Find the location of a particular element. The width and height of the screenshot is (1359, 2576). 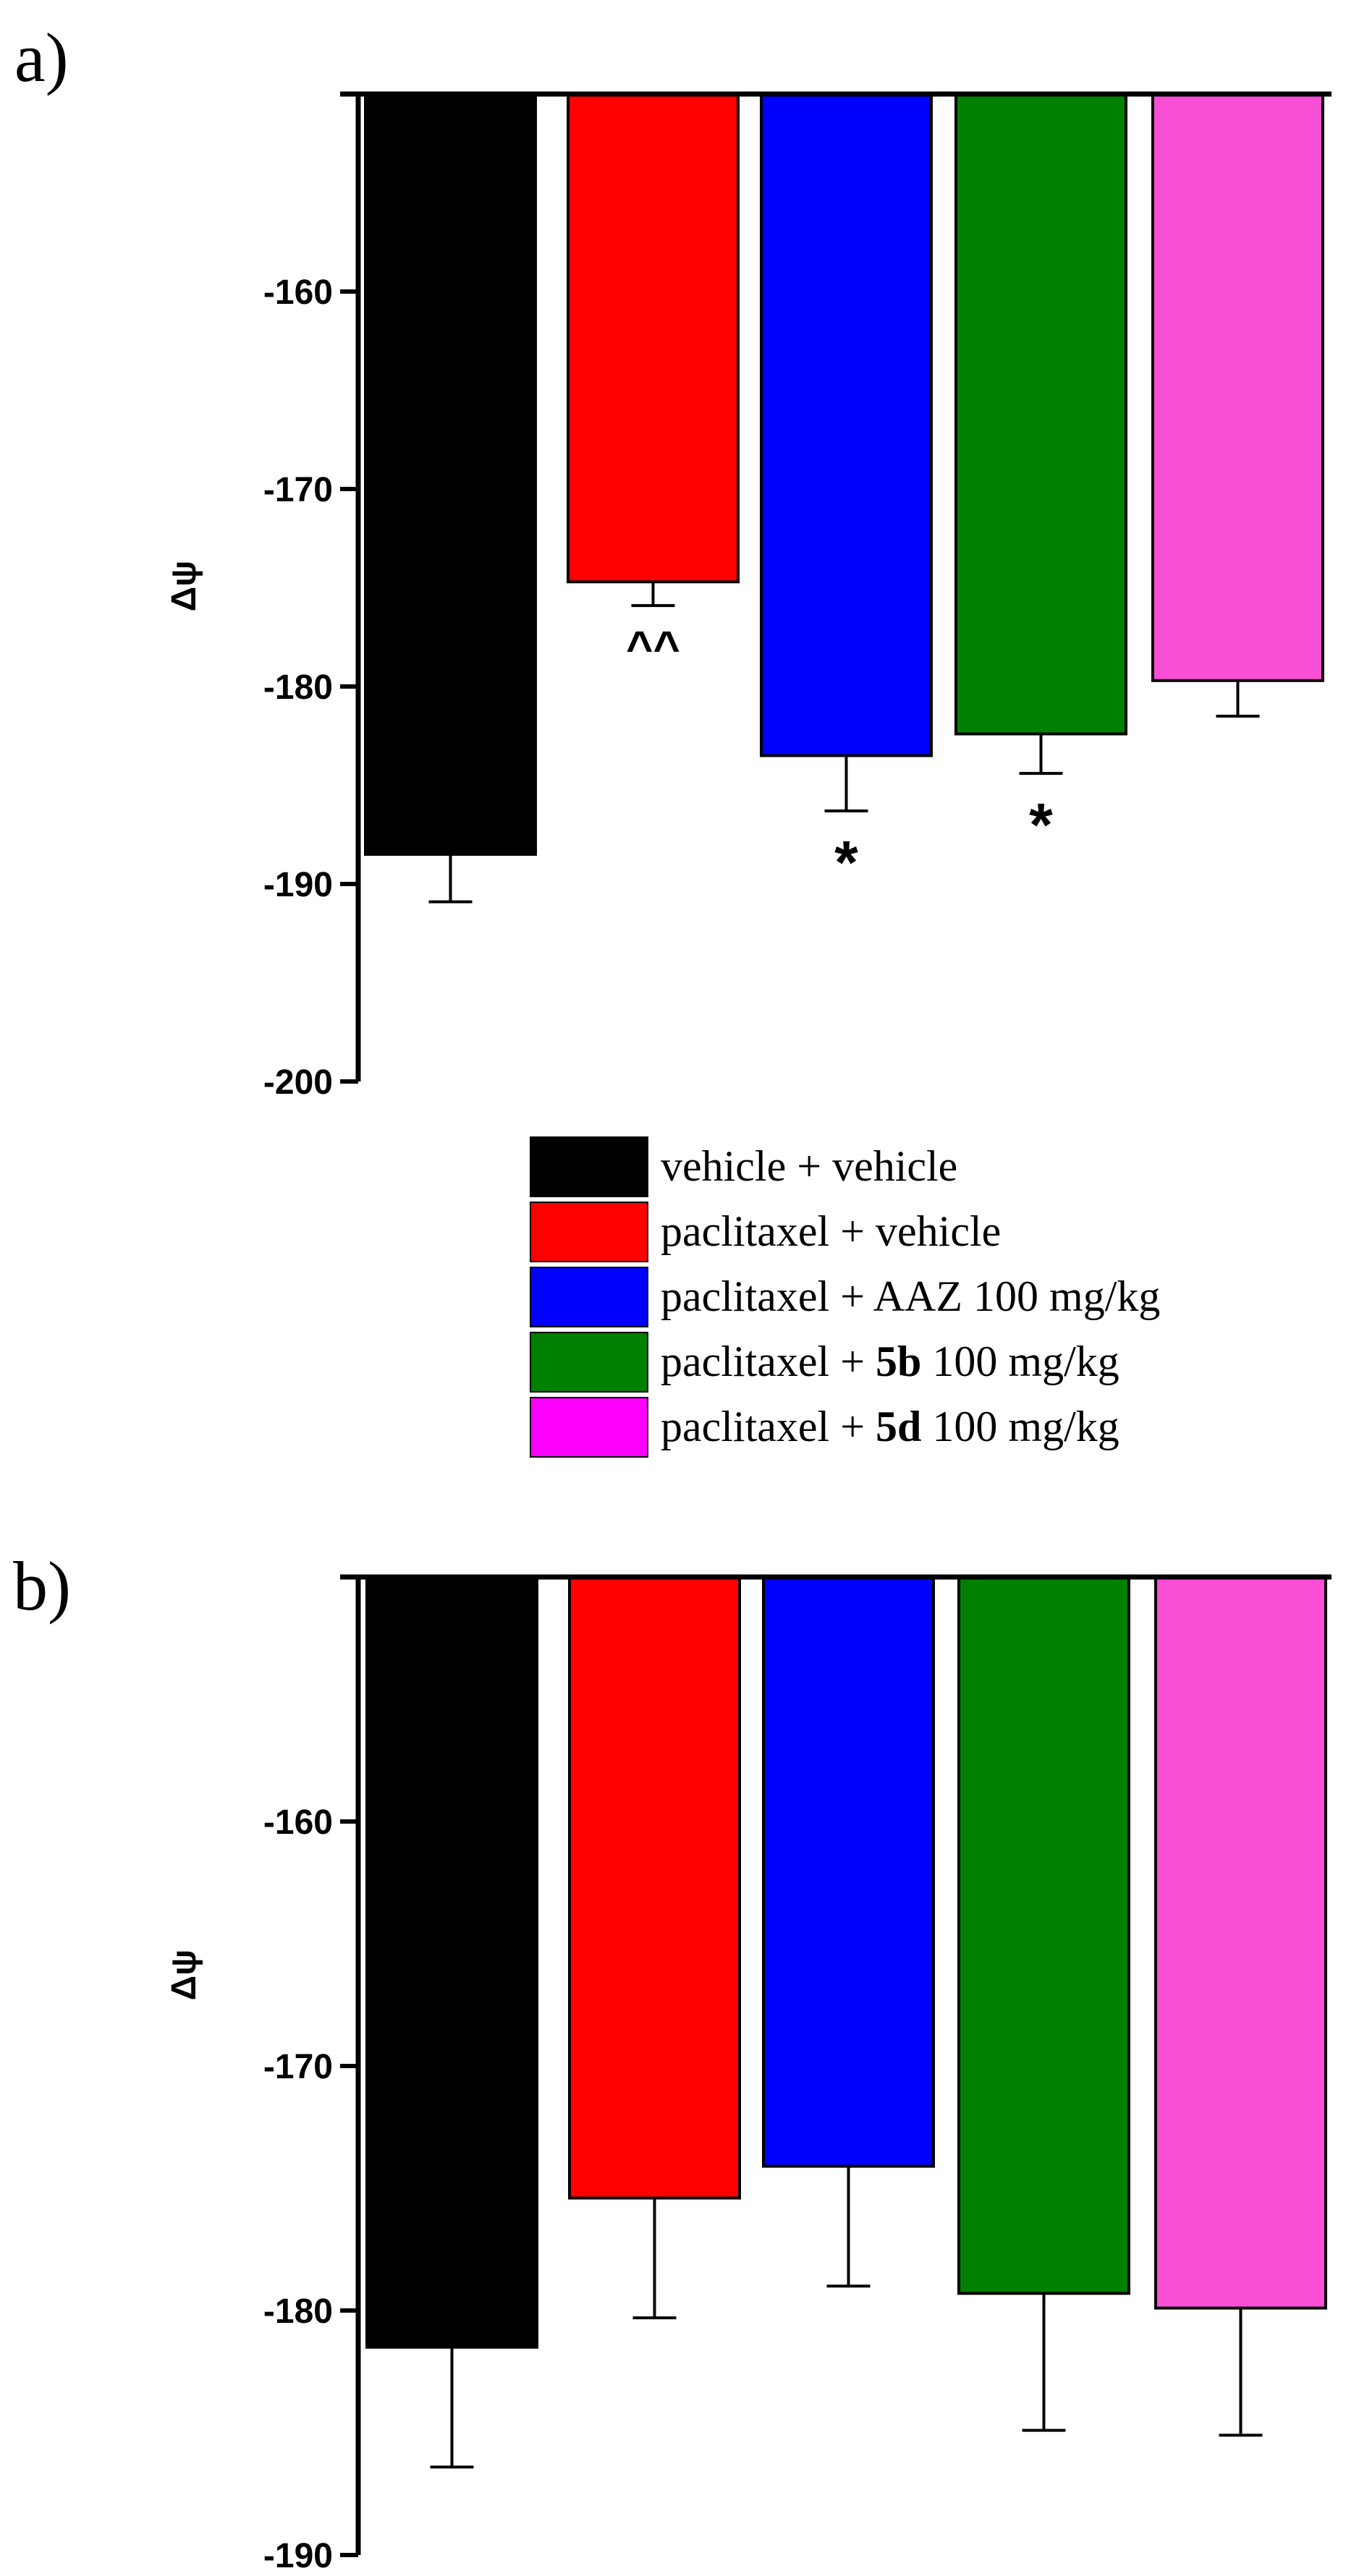

legend-label-compound: 5d is located at coordinates (898, 1426).